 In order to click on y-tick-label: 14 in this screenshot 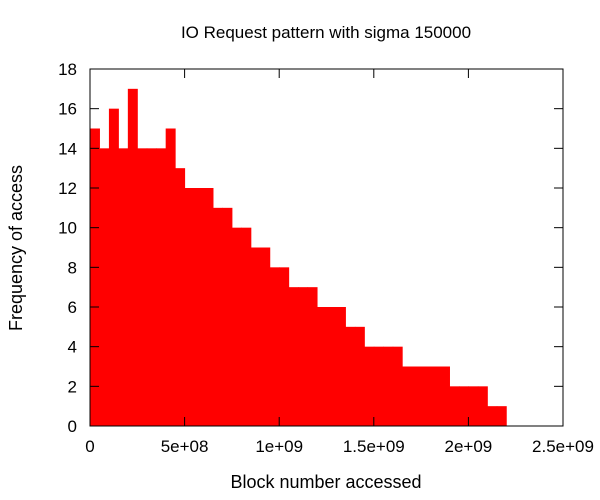, I will do `click(67, 148)`.